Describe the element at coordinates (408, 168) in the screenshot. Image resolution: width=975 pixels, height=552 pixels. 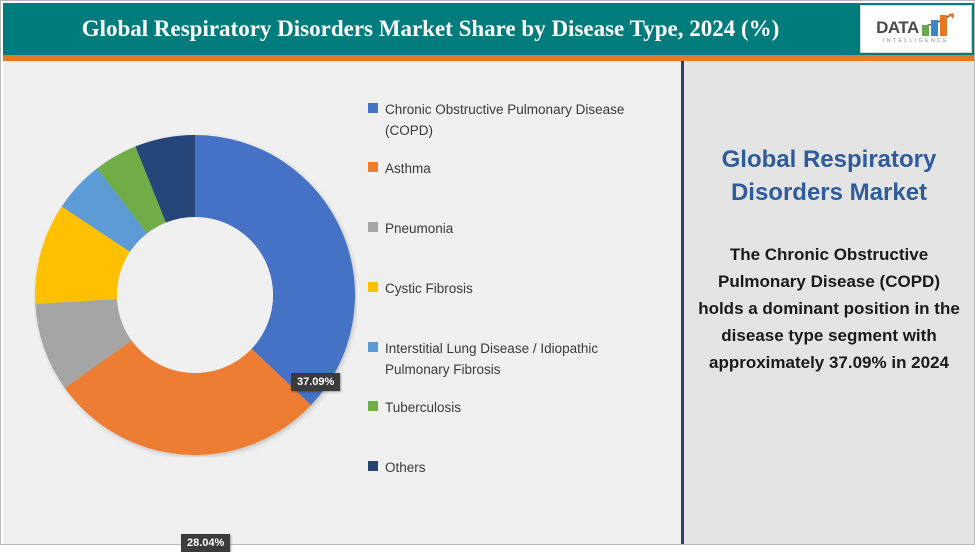
I see `legend-item-label: Asthma` at that location.